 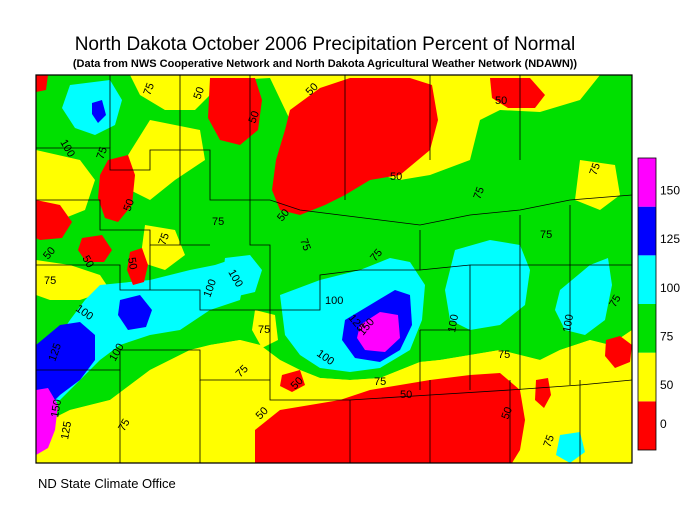 I want to click on legend-label-75: 75, so click(x=667, y=337).